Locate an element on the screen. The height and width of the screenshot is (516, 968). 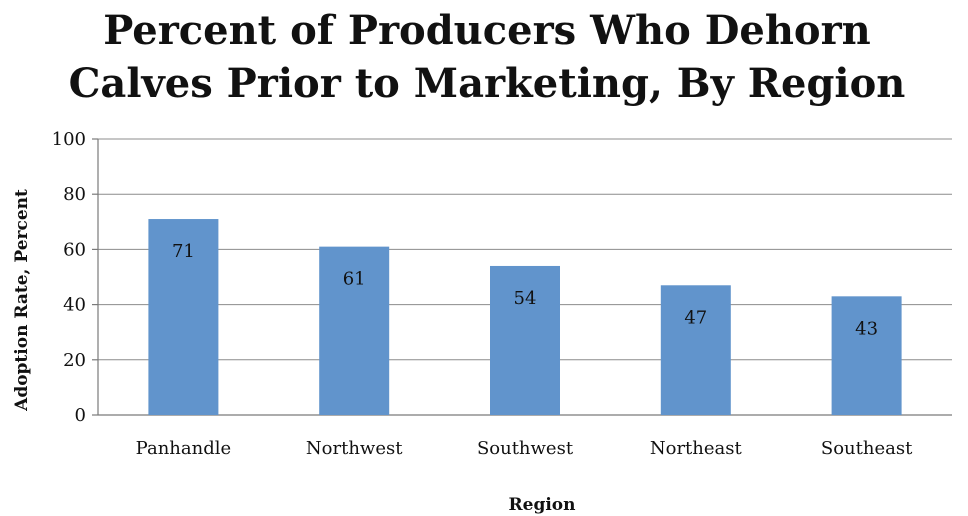
bar-southwest is located at coordinates (525, 340).